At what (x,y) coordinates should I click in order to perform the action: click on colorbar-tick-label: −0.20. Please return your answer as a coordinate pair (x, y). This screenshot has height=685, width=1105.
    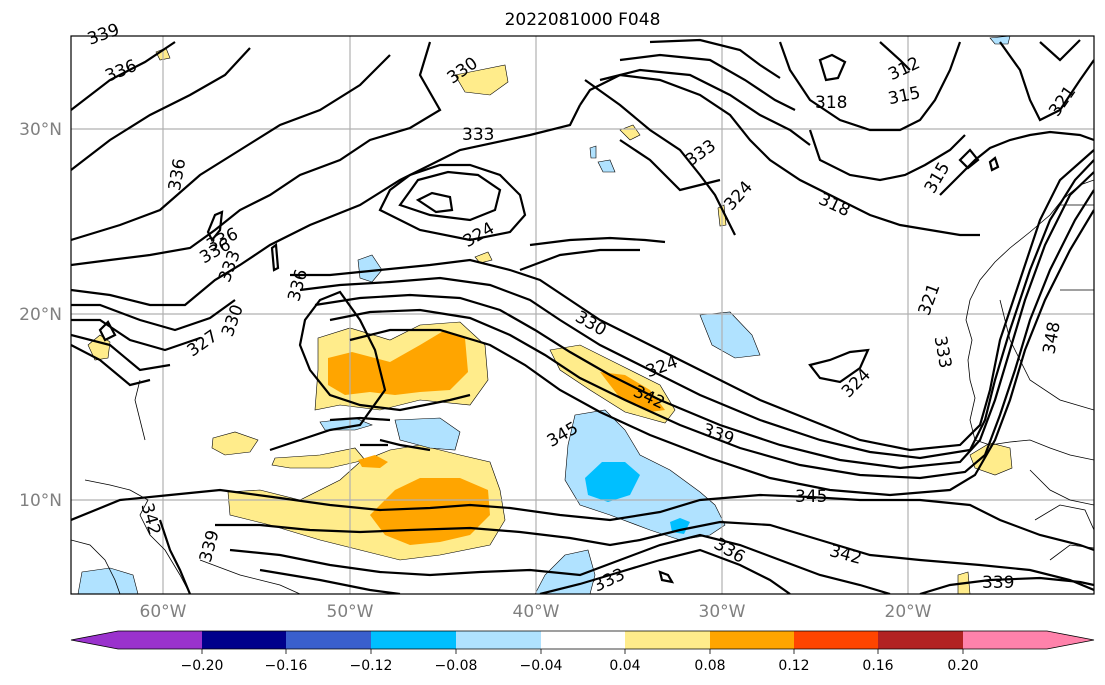
    Looking at the image, I should click on (202, 666).